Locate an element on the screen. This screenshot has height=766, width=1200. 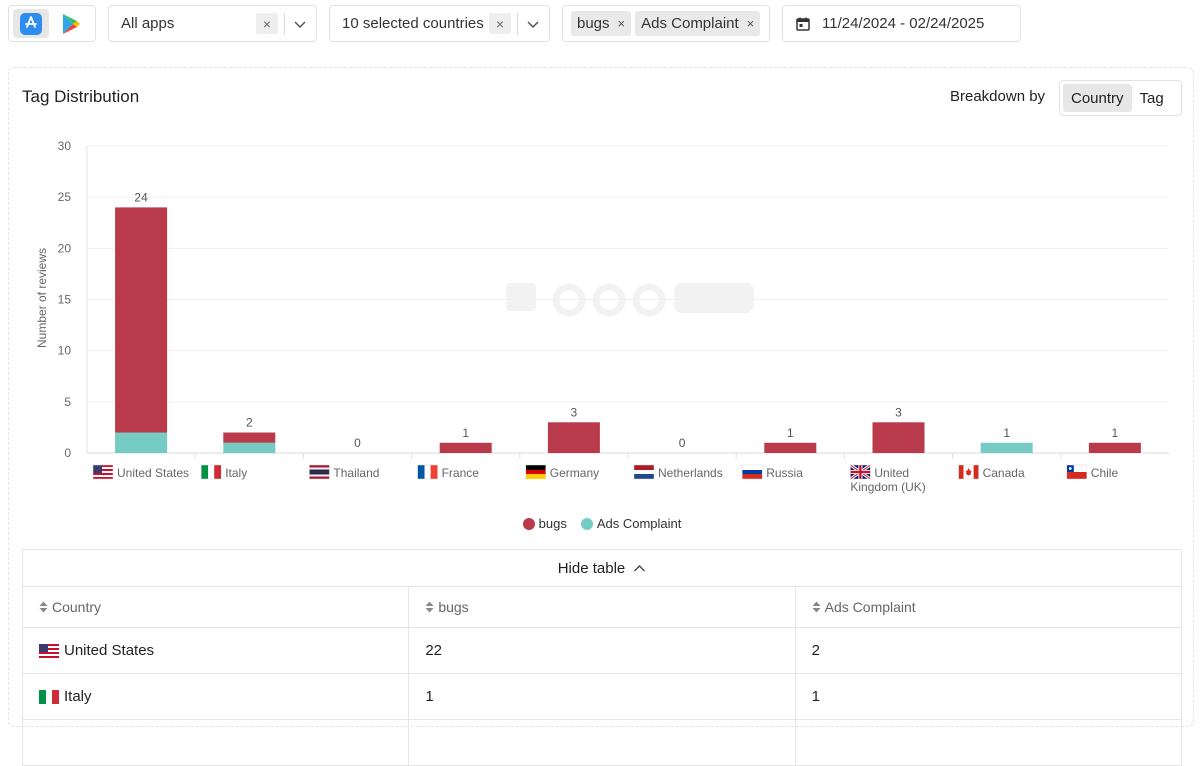
x-axis-label-line: Netherlands is located at coordinates (690, 473).